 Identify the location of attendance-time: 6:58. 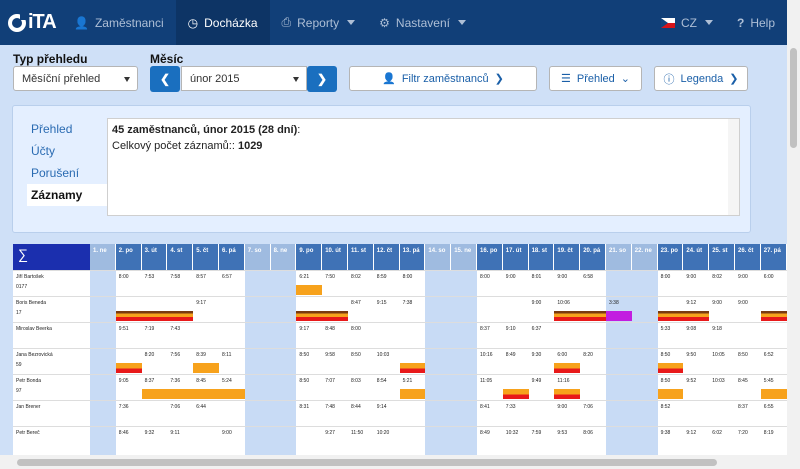
(588, 277).